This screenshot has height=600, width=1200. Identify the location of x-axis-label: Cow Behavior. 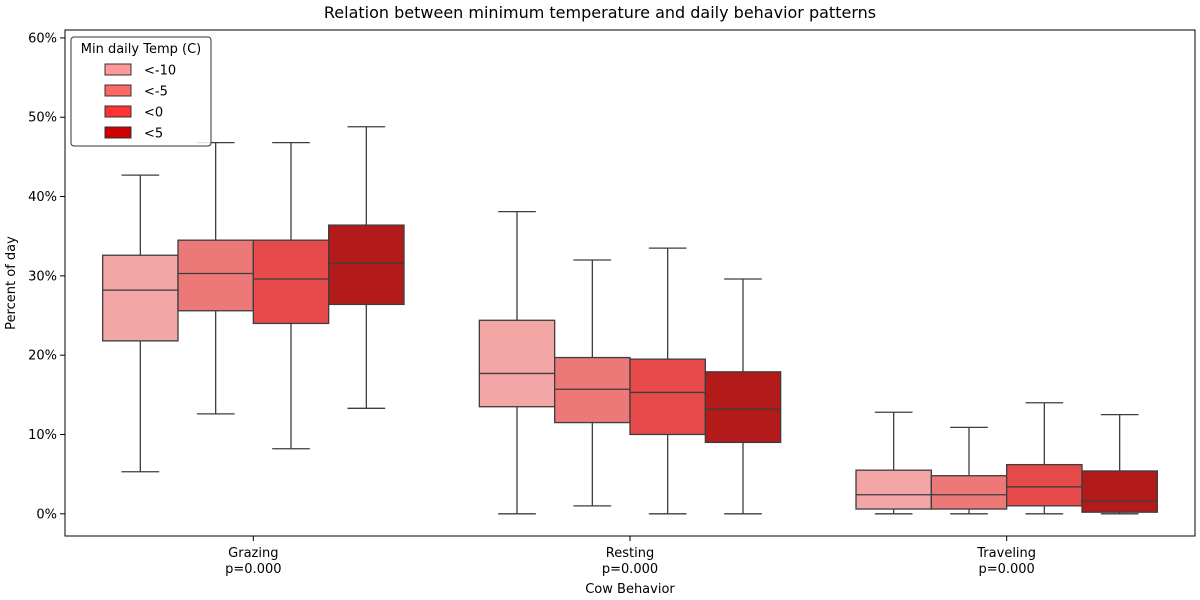
(630, 589).